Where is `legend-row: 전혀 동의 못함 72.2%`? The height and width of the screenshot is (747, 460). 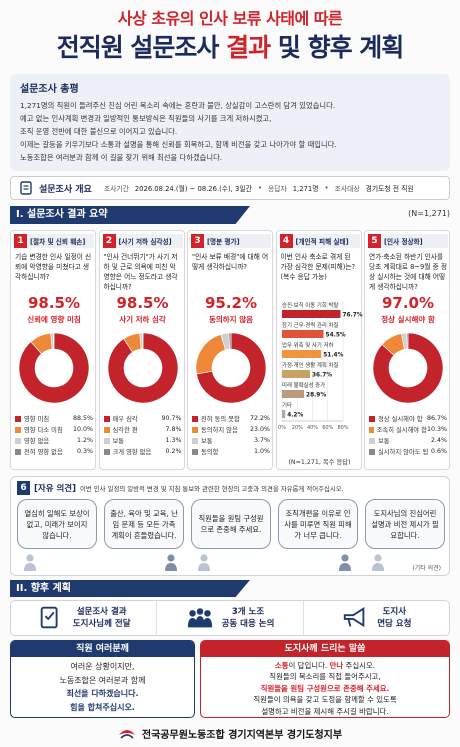
legend-row: 전혀 동의 못함 72.2% is located at coordinates (231, 418).